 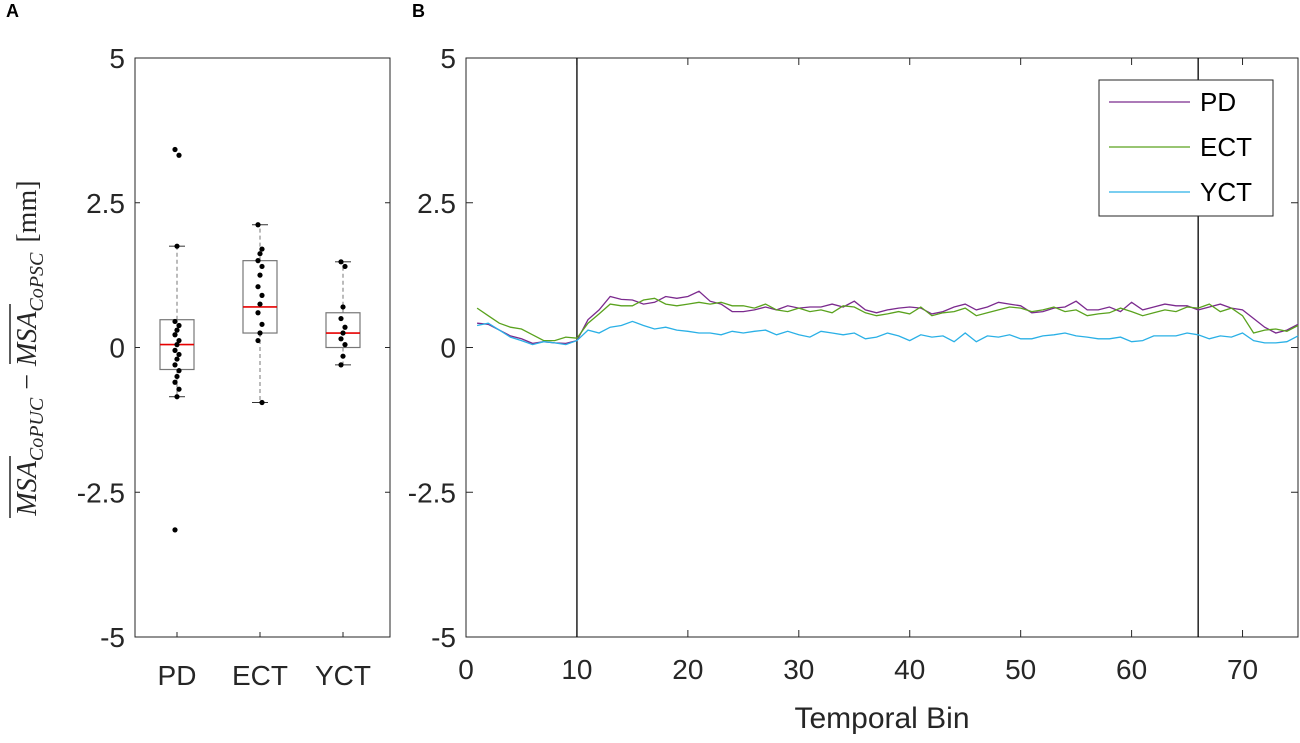 I want to click on box-pd, so click(x=177, y=339).